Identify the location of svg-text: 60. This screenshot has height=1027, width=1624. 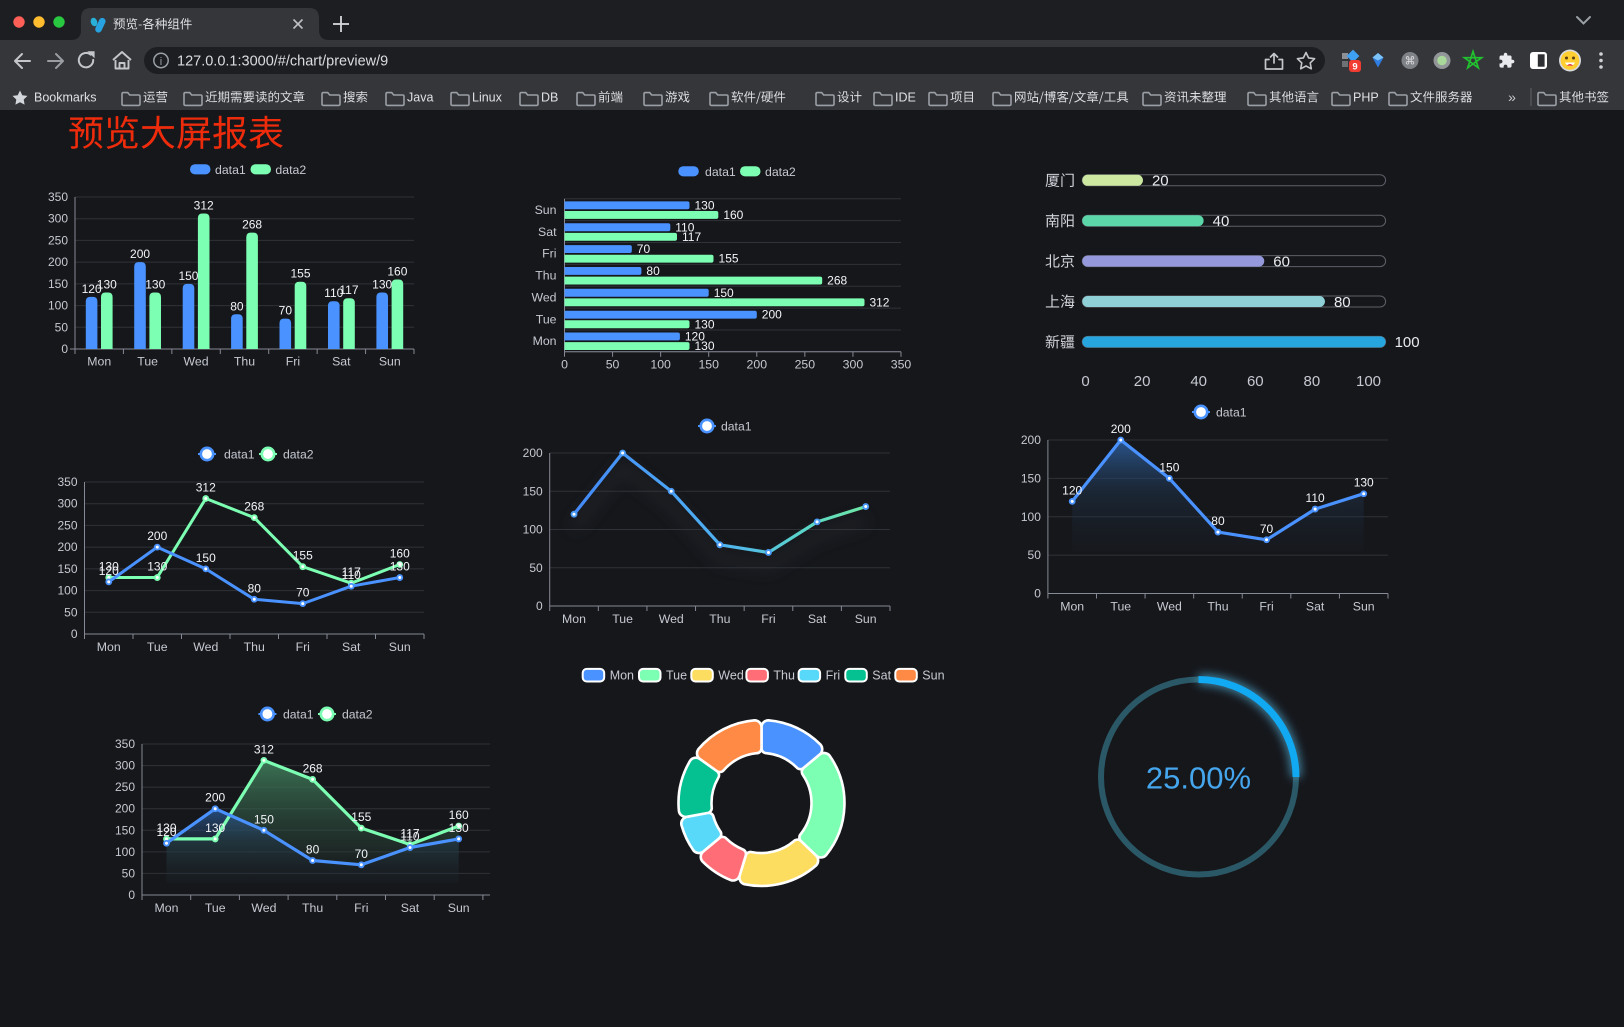
(1255, 381).